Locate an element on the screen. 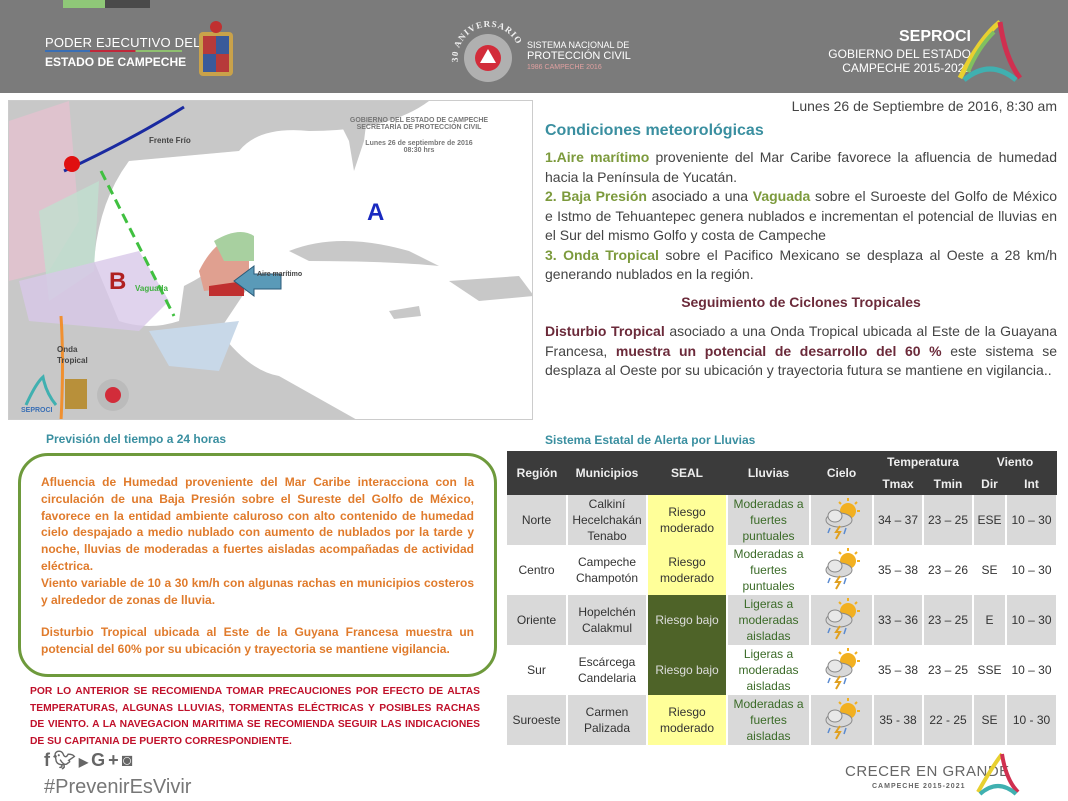  cell-region: Sur is located at coordinates (537, 670).